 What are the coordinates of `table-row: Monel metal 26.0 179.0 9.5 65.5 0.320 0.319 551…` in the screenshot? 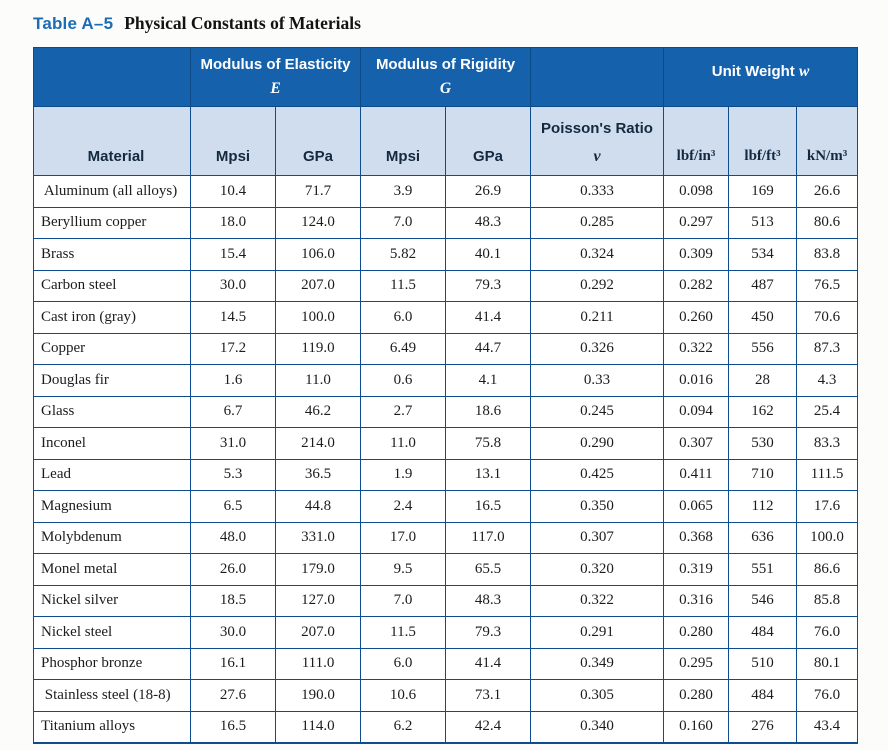 It's located at (446, 569).